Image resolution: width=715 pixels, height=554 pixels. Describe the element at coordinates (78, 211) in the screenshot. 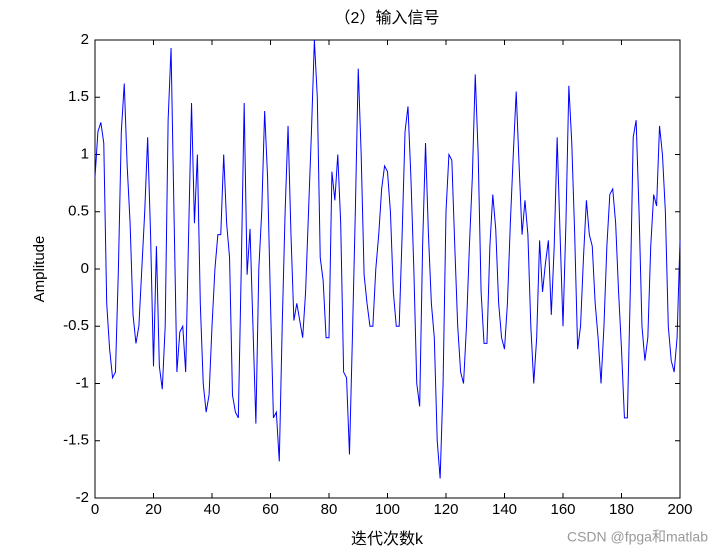

I see `y-tick-label: 0.5` at that location.